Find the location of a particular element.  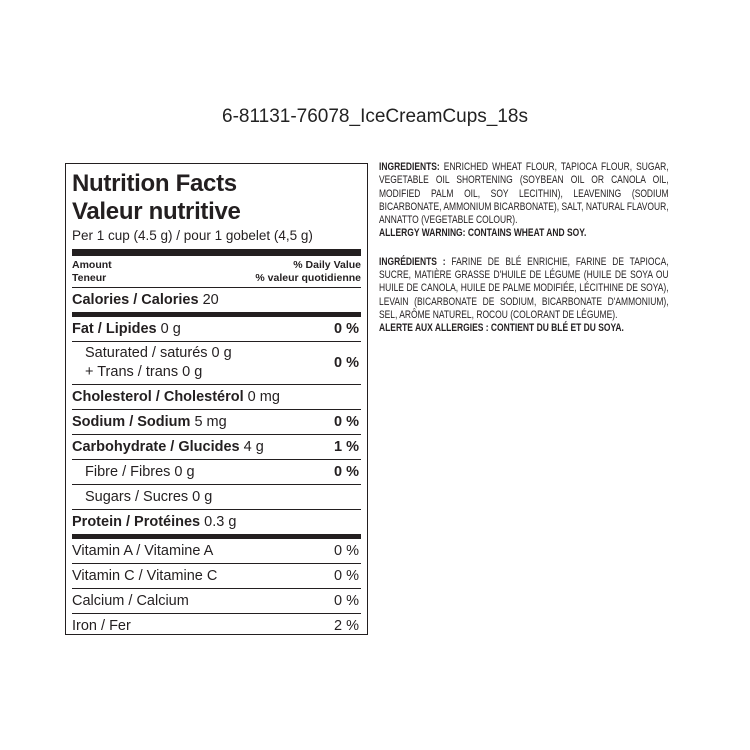

carbohydrate-row: Carbohydrate / Glucides 4 g 1 % is located at coordinates (216, 447).